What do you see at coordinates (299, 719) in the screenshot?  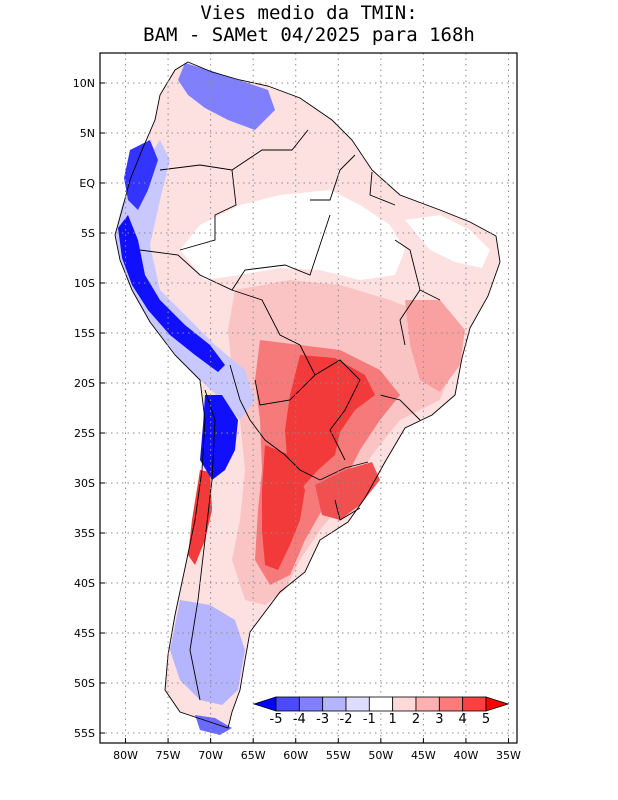 I see `colorbar-label: -4` at bounding box center [299, 719].